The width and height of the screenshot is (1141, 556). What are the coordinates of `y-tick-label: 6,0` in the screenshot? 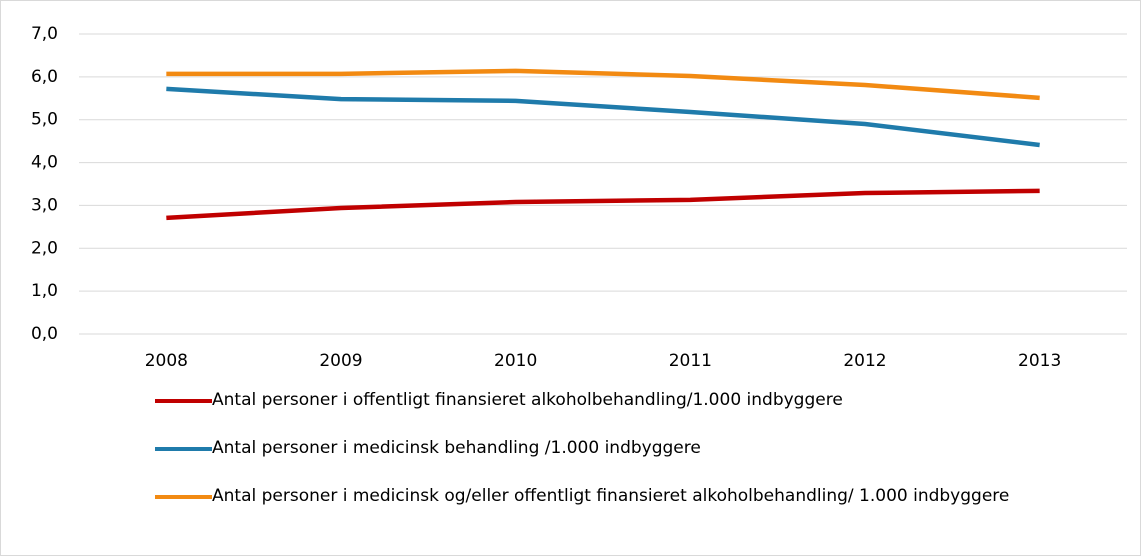 It's located at (44, 77).